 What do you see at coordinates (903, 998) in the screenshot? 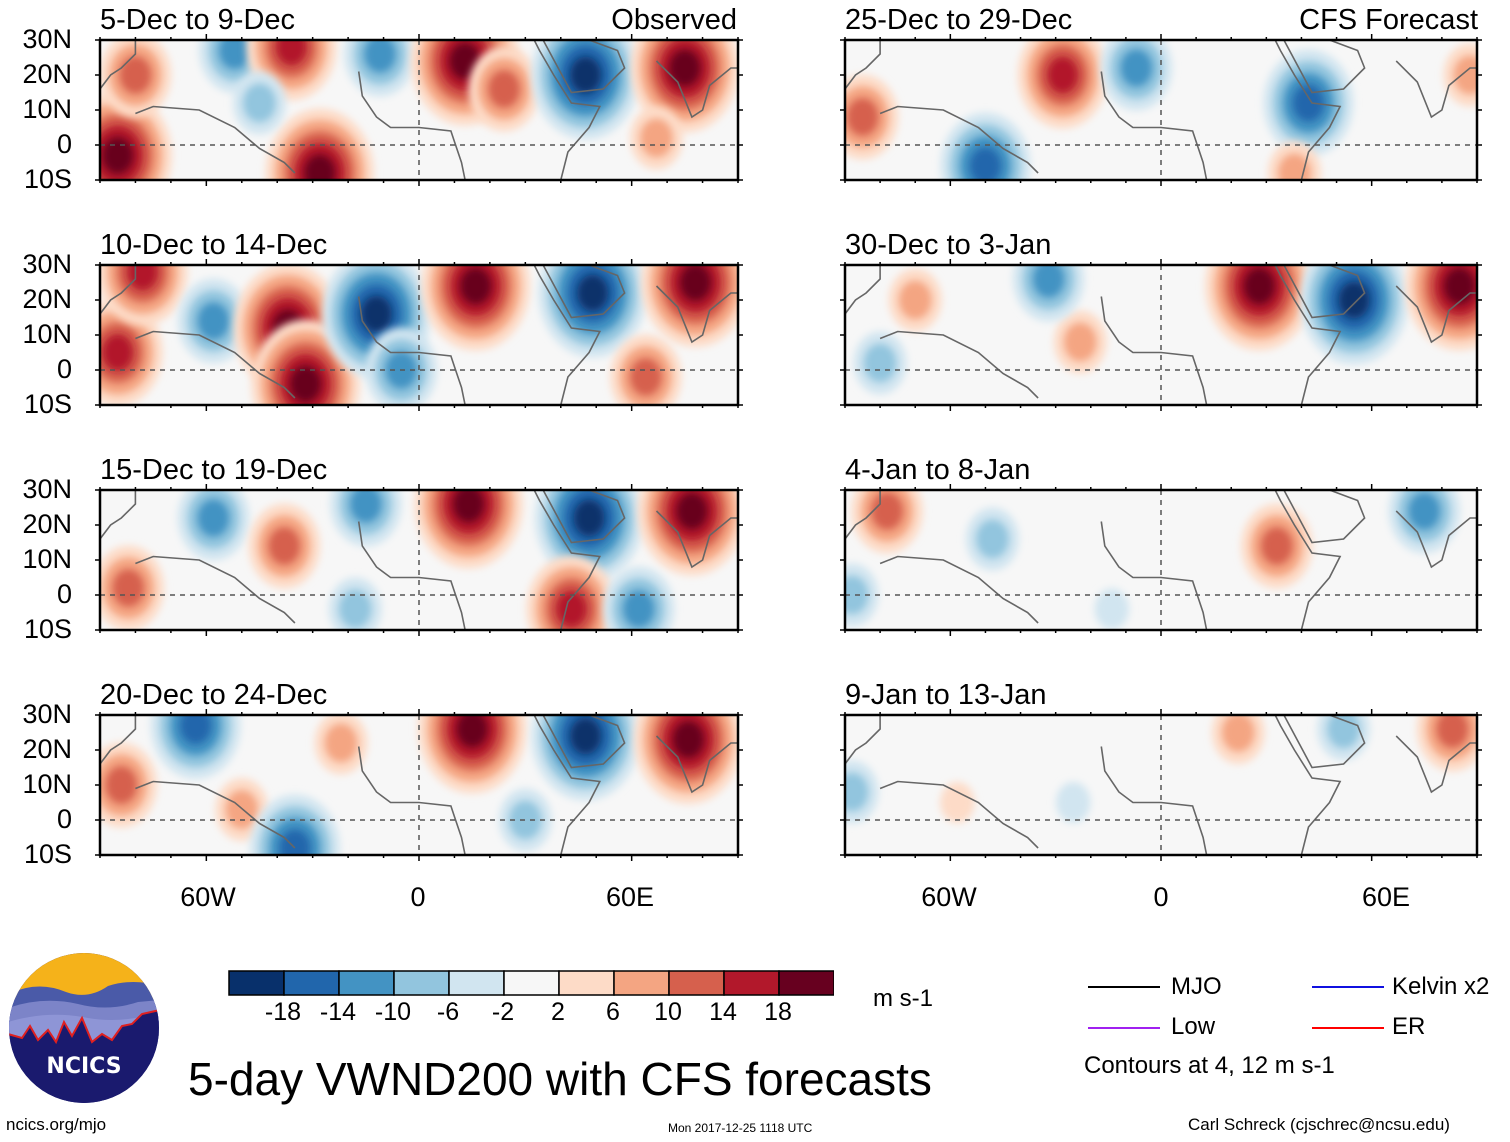
I see `units-label: m s-1` at bounding box center [903, 998].